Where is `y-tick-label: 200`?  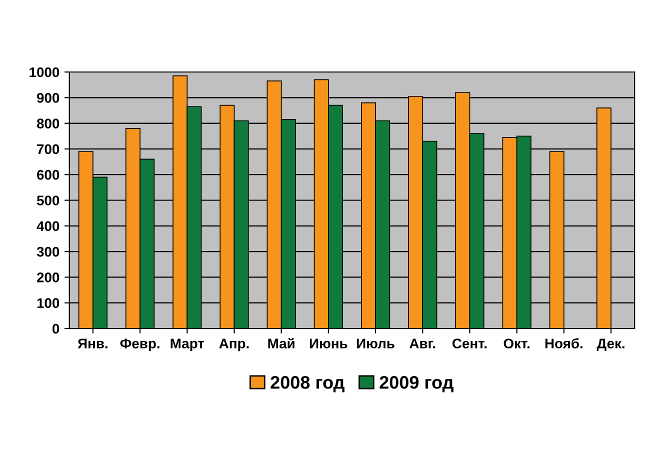
y-tick-label: 200 is located at coordinates (48, 277).